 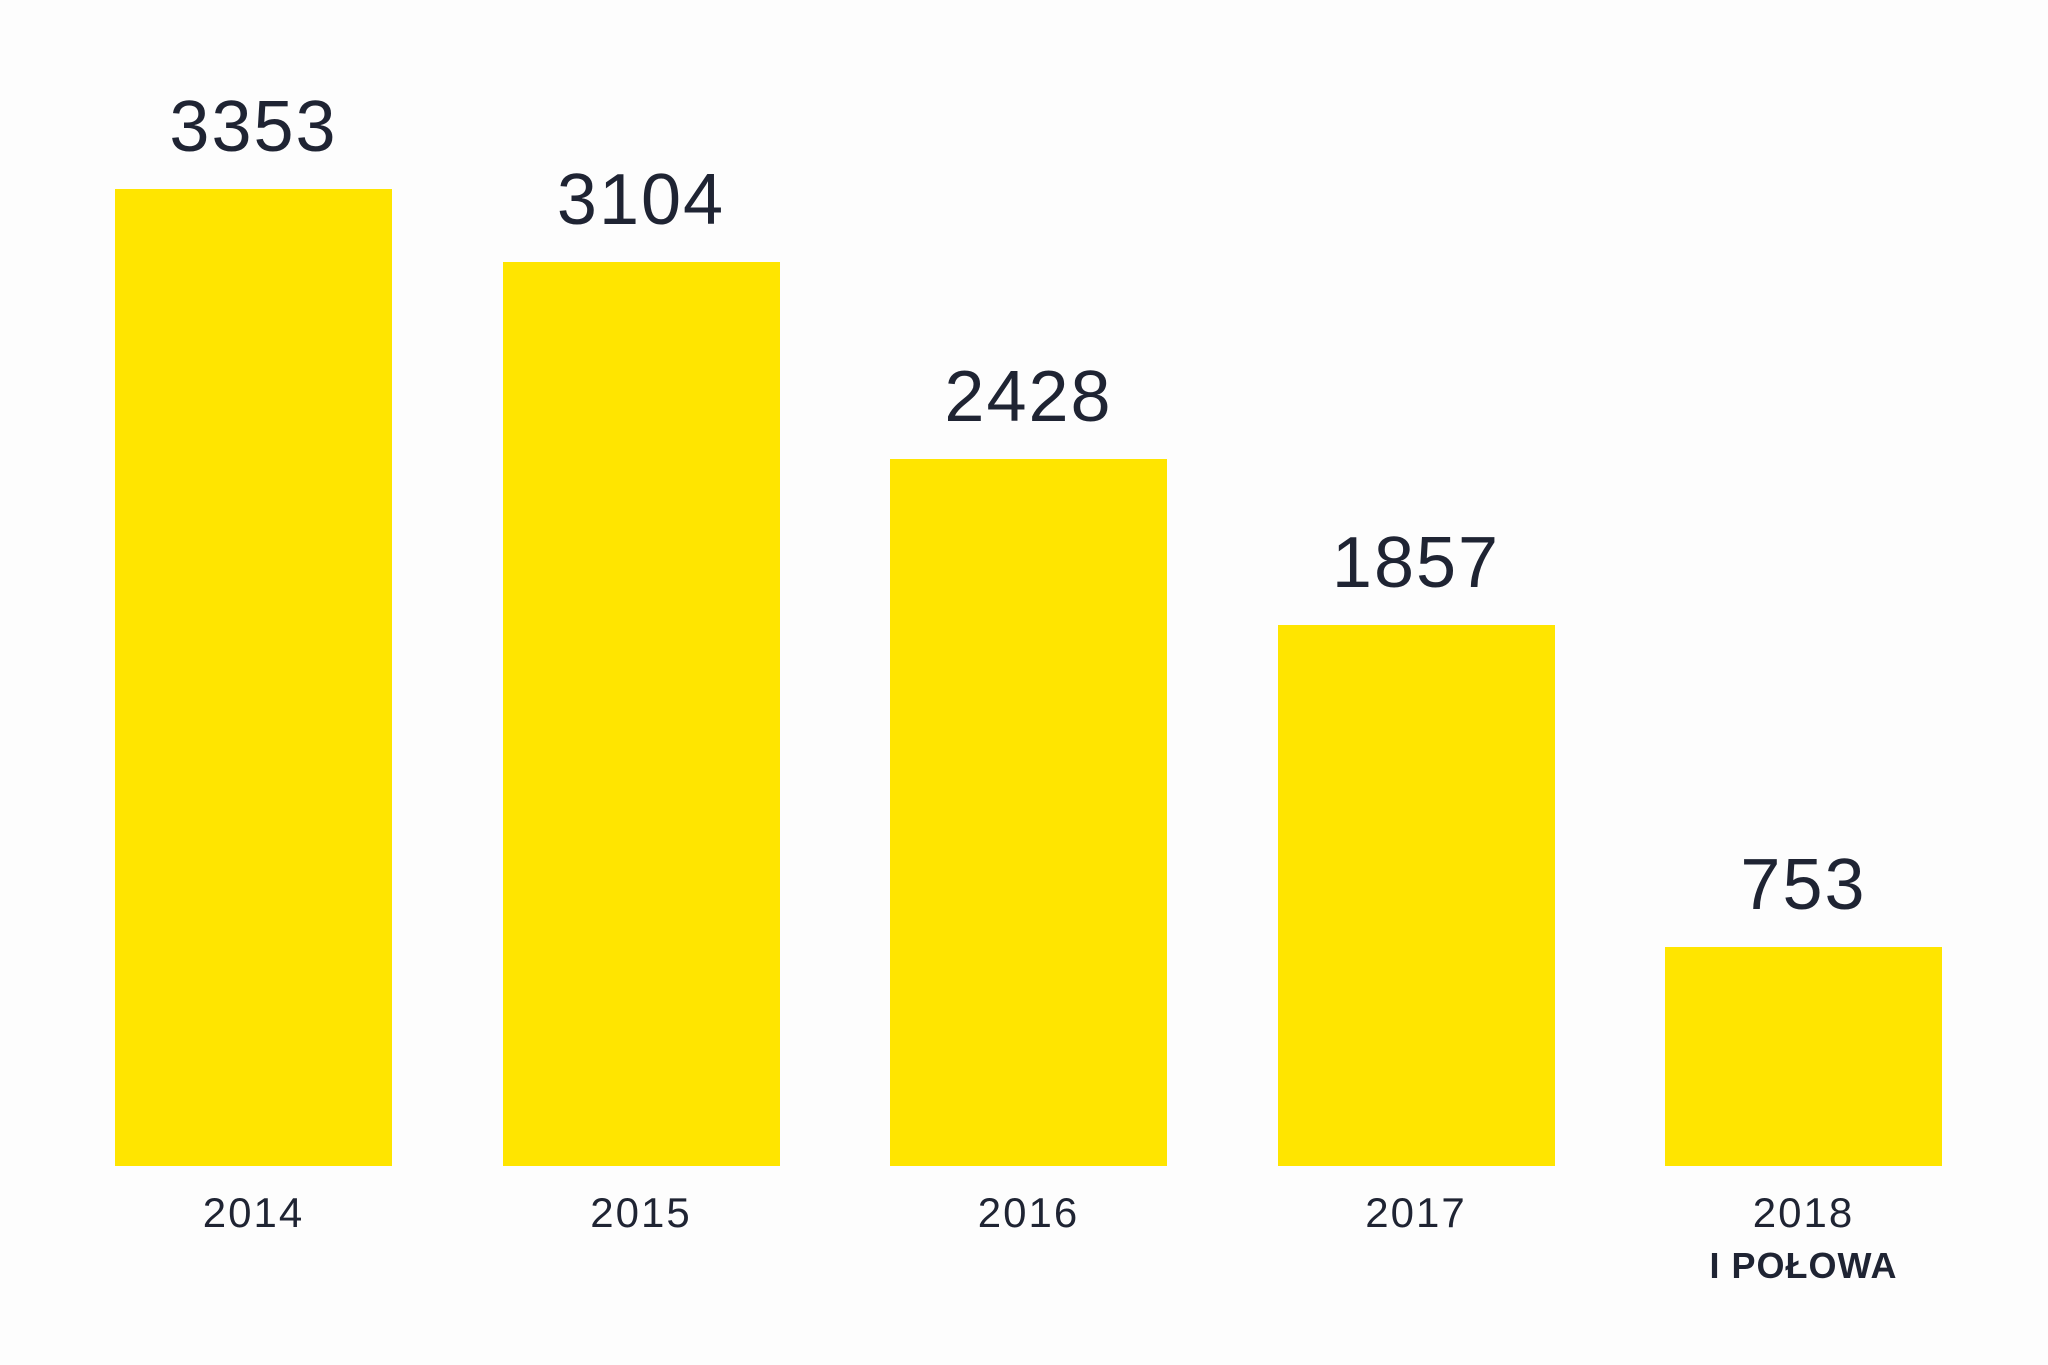 What do you see at coordinates (1803, 1212) in the screenshot?
I see `x-axis-year-label: 2018` at bounding box center [1803, 1212].